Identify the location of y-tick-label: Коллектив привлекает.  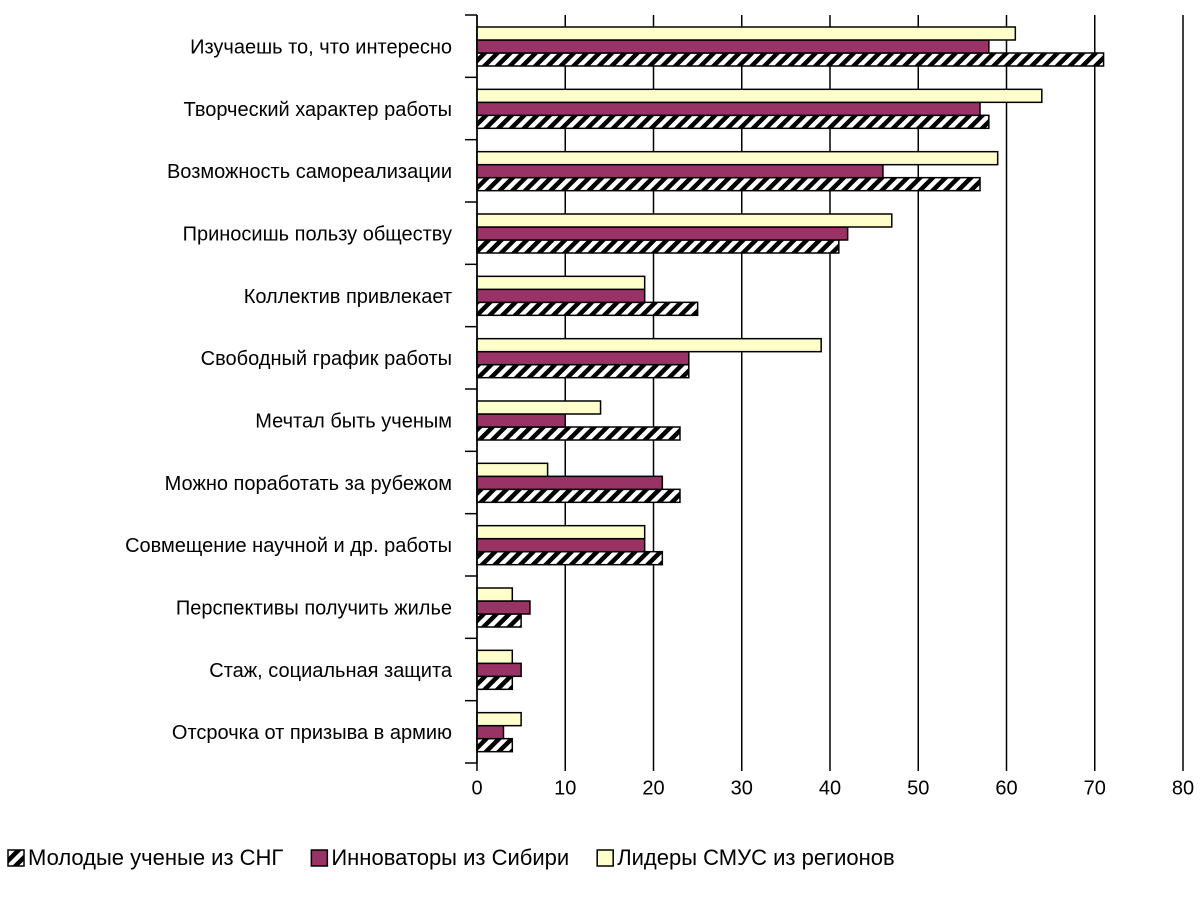
(348, 297).